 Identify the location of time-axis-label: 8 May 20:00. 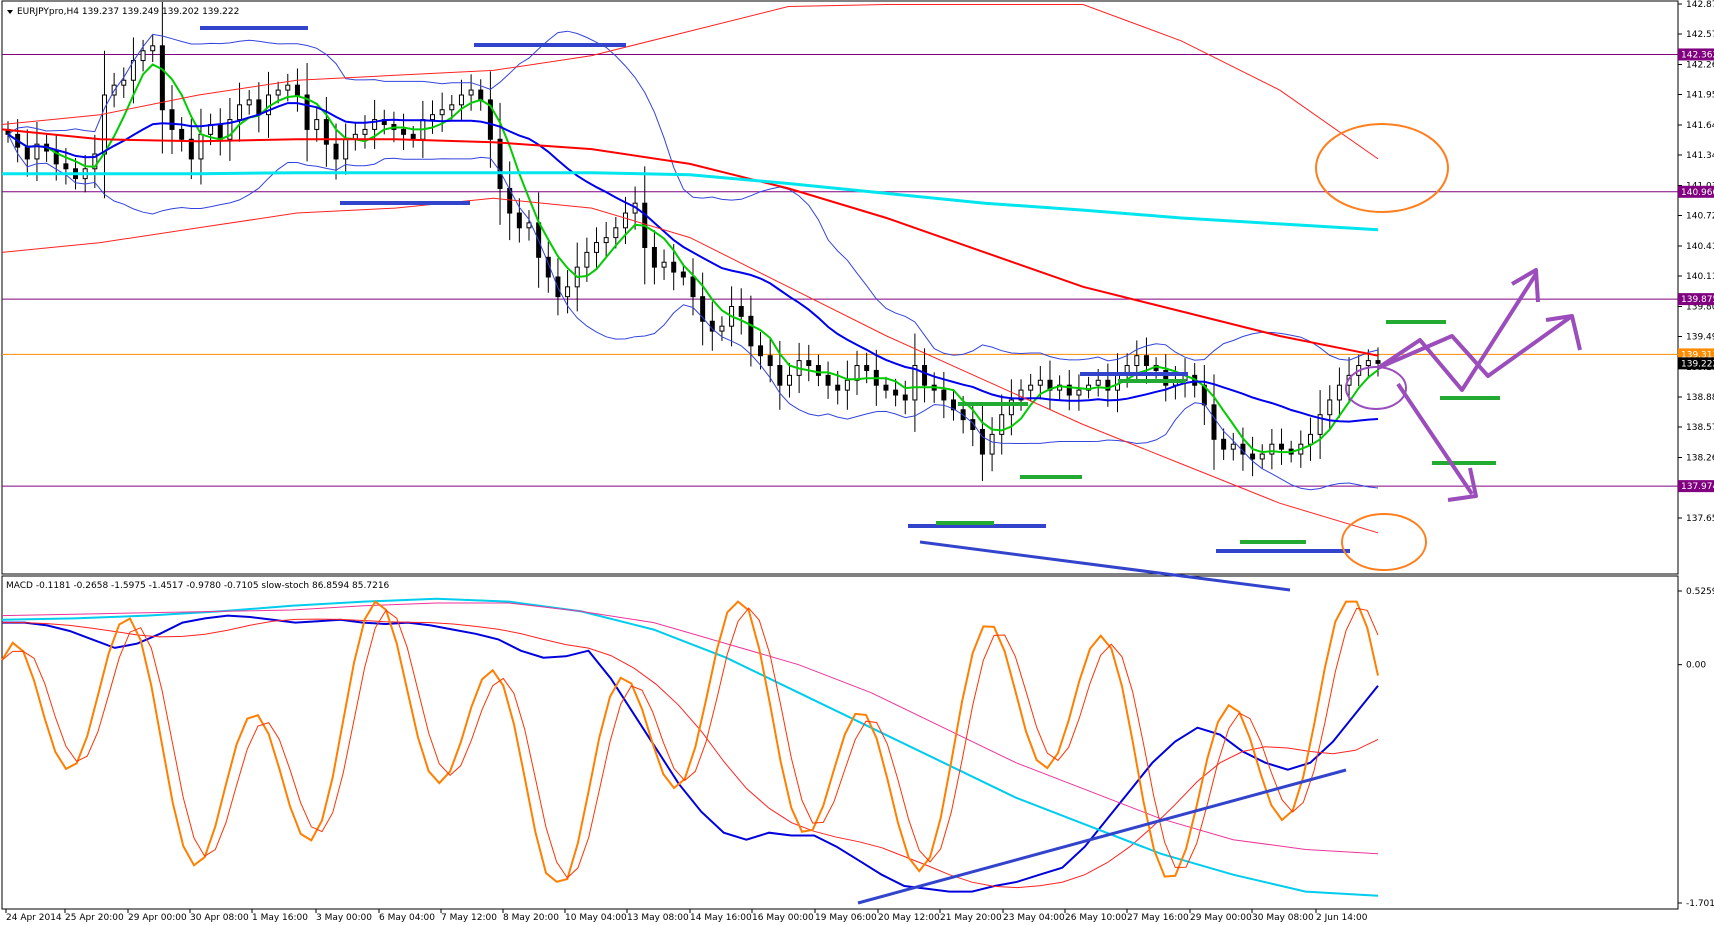
(531, 918).